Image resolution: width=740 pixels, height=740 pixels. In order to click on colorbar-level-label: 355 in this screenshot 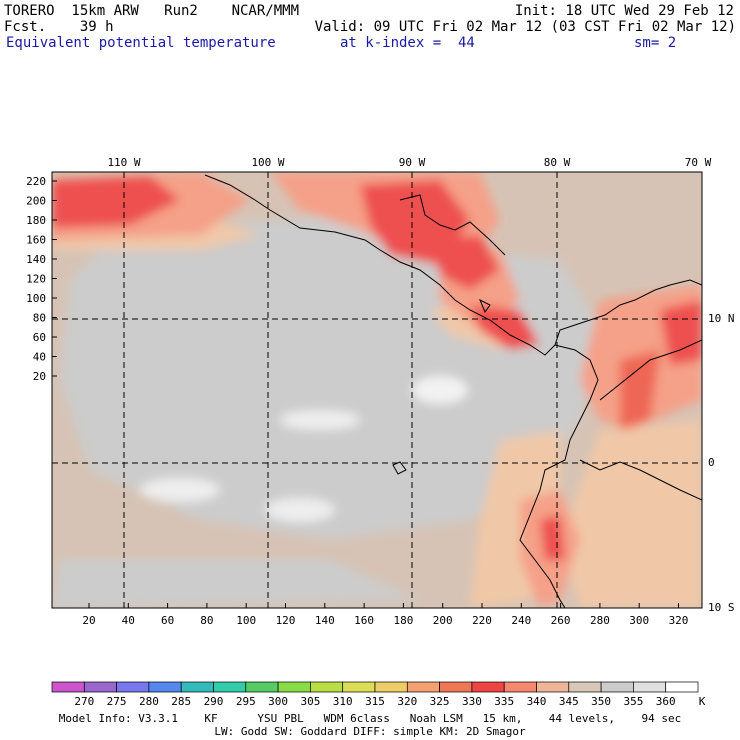, I will do `click(633, 701)`.